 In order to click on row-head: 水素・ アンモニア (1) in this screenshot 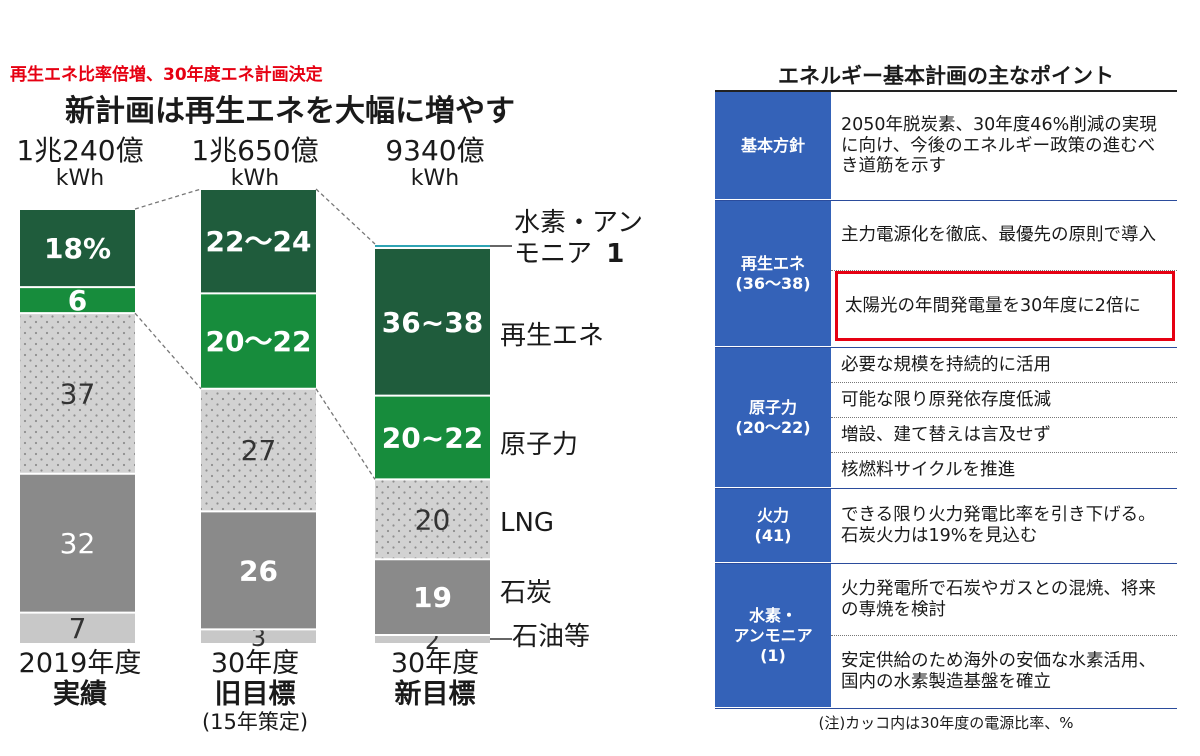, I will do `click(773, 636)`.